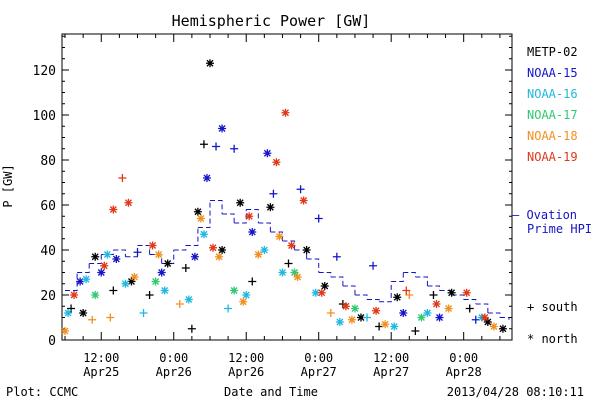  What do you see at coordinates (552, 157) in the screenshot?
I see `legend-item-noaa-19: NOAA-19` at bounding box center [552, 157].